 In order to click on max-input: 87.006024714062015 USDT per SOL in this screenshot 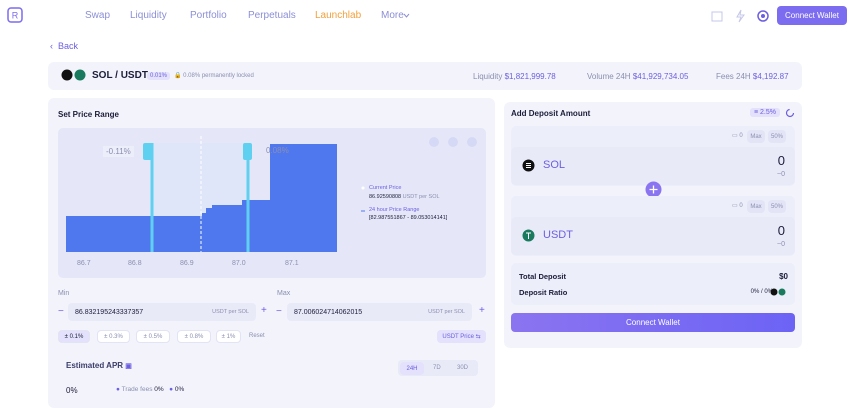, I will do `click(379, 312)`.